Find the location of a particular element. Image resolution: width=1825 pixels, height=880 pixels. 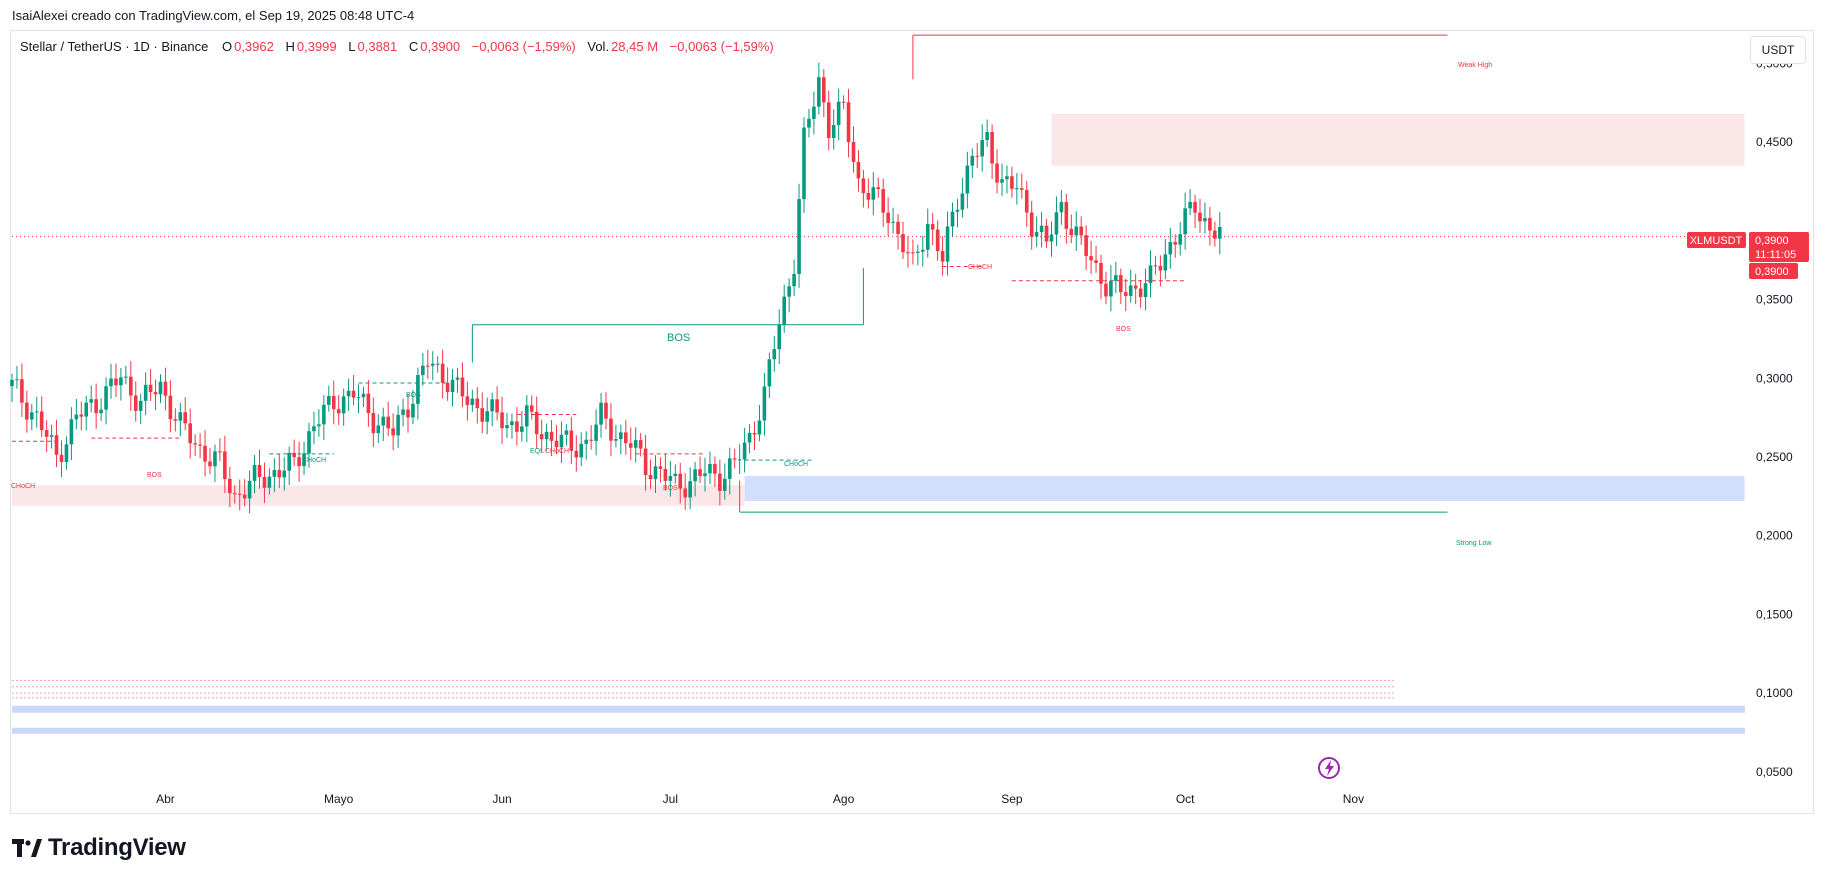

choch-label-5: CHoCH is located at coordinates (980, 267).